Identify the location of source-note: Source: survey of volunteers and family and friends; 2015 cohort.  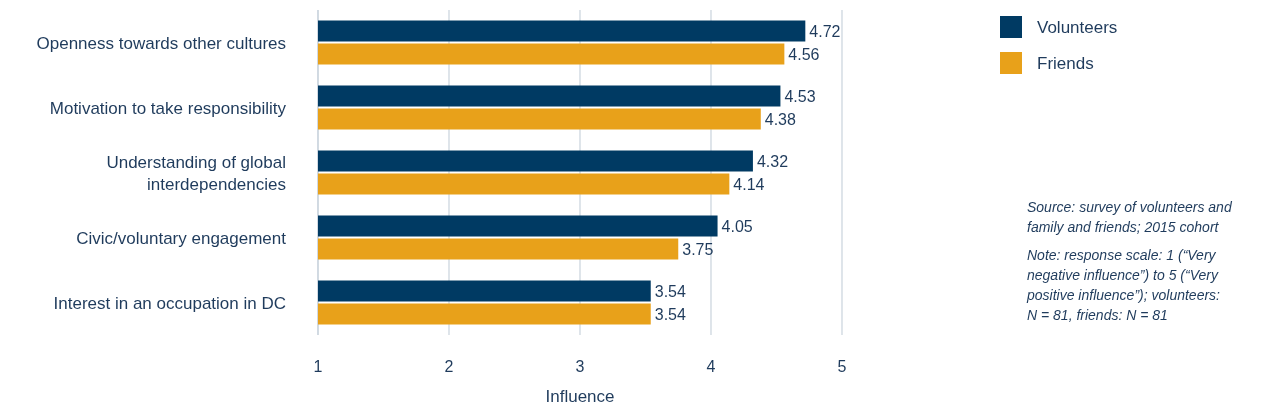
(1130, 217).